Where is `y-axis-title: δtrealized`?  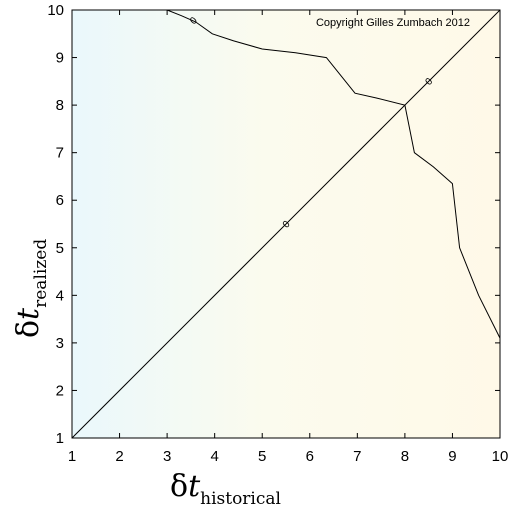
y-axis-title: δtrealized is located at coordinates (31, 288).